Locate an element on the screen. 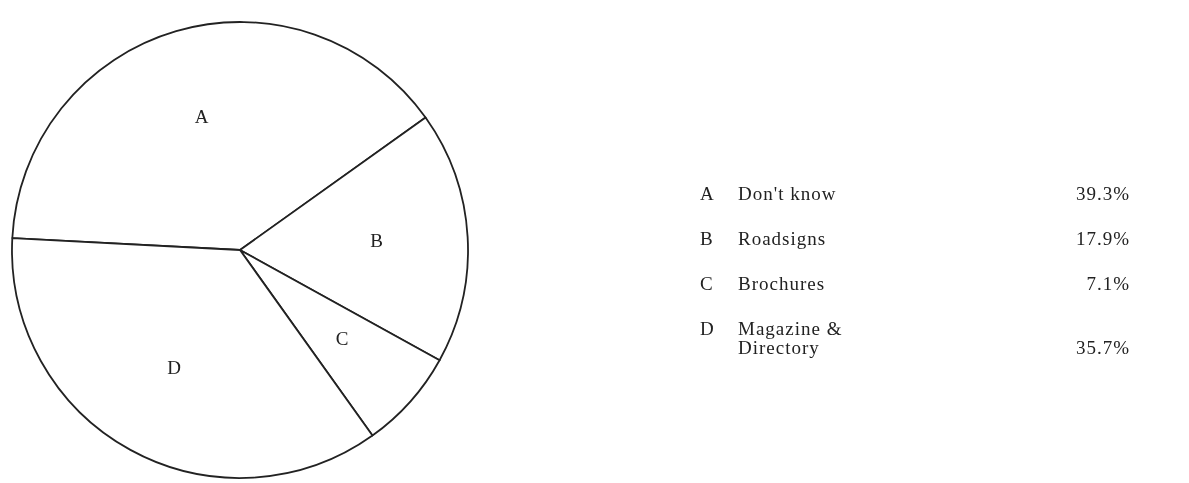  slice-label: D is located at coordinates (174, 368).